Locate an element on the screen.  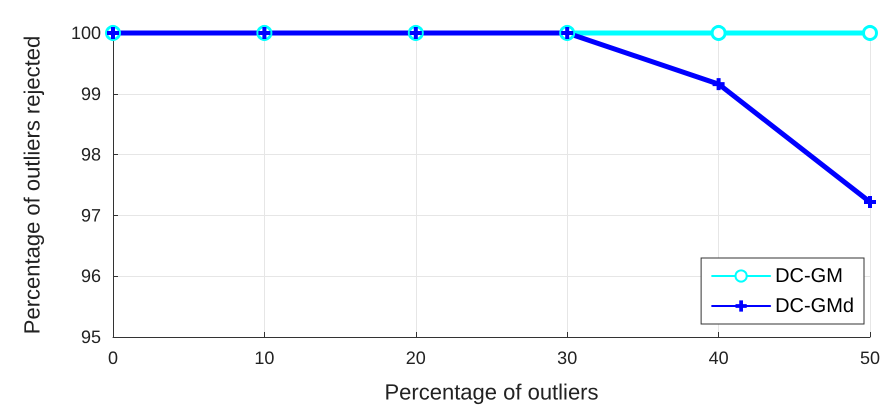
y-tick-label: 95 is located at coordinates (90, 337).